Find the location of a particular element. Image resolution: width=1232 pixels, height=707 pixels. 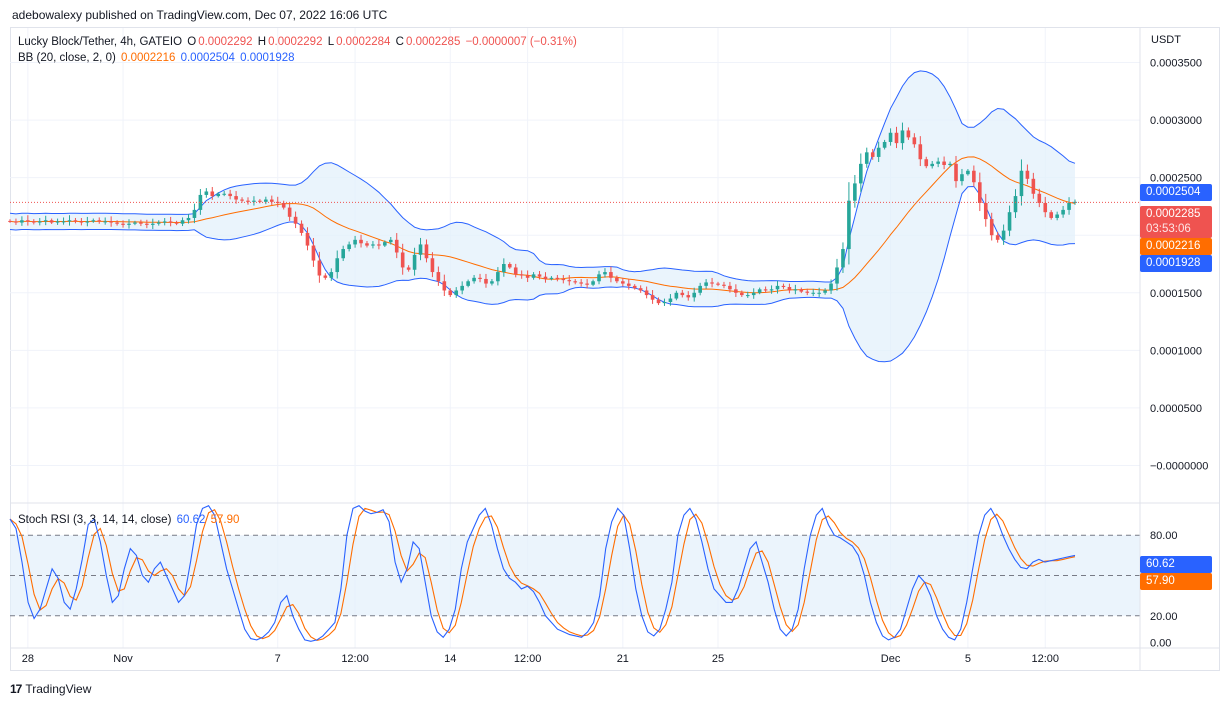

price-axis-label: 0.0002500 is located at coordinates (1176, 179).